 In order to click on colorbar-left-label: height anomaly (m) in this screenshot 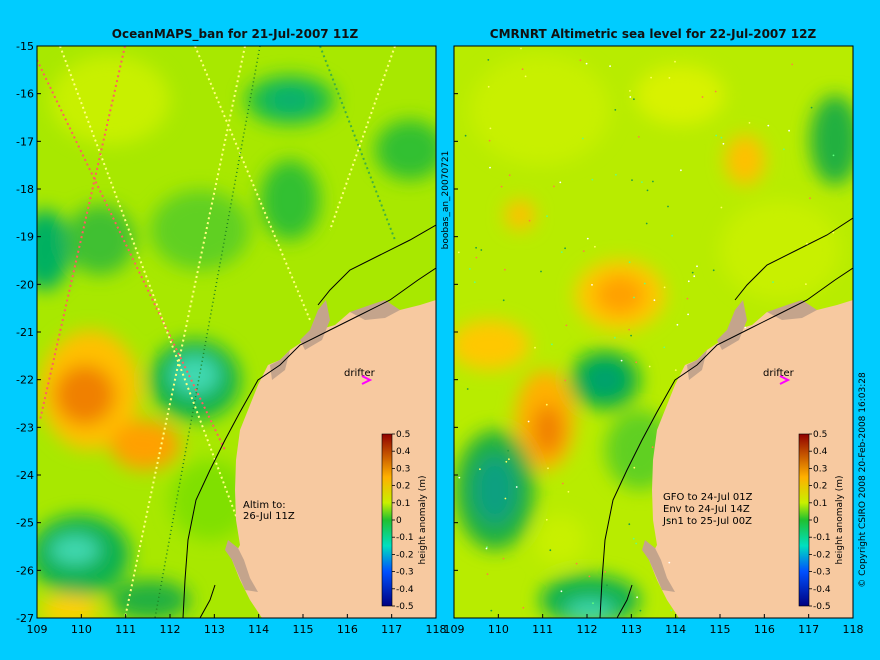, I will do `click(423, 519)`.